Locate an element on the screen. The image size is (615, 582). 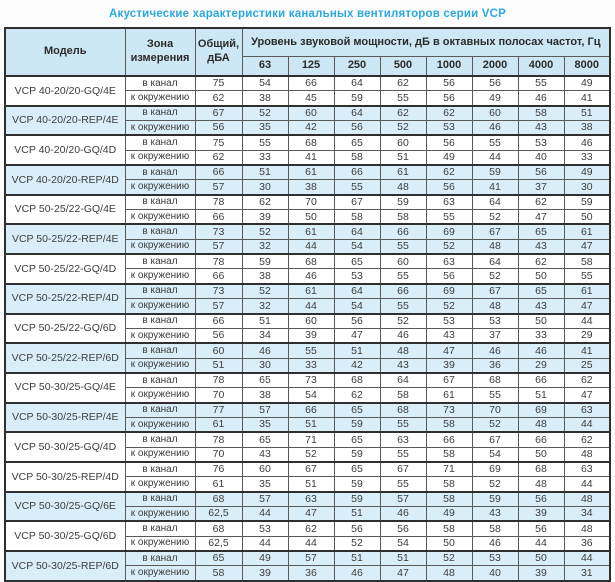
model-name: VCP 50-30/25-GQ/4D is located at coordinates (65, 447).